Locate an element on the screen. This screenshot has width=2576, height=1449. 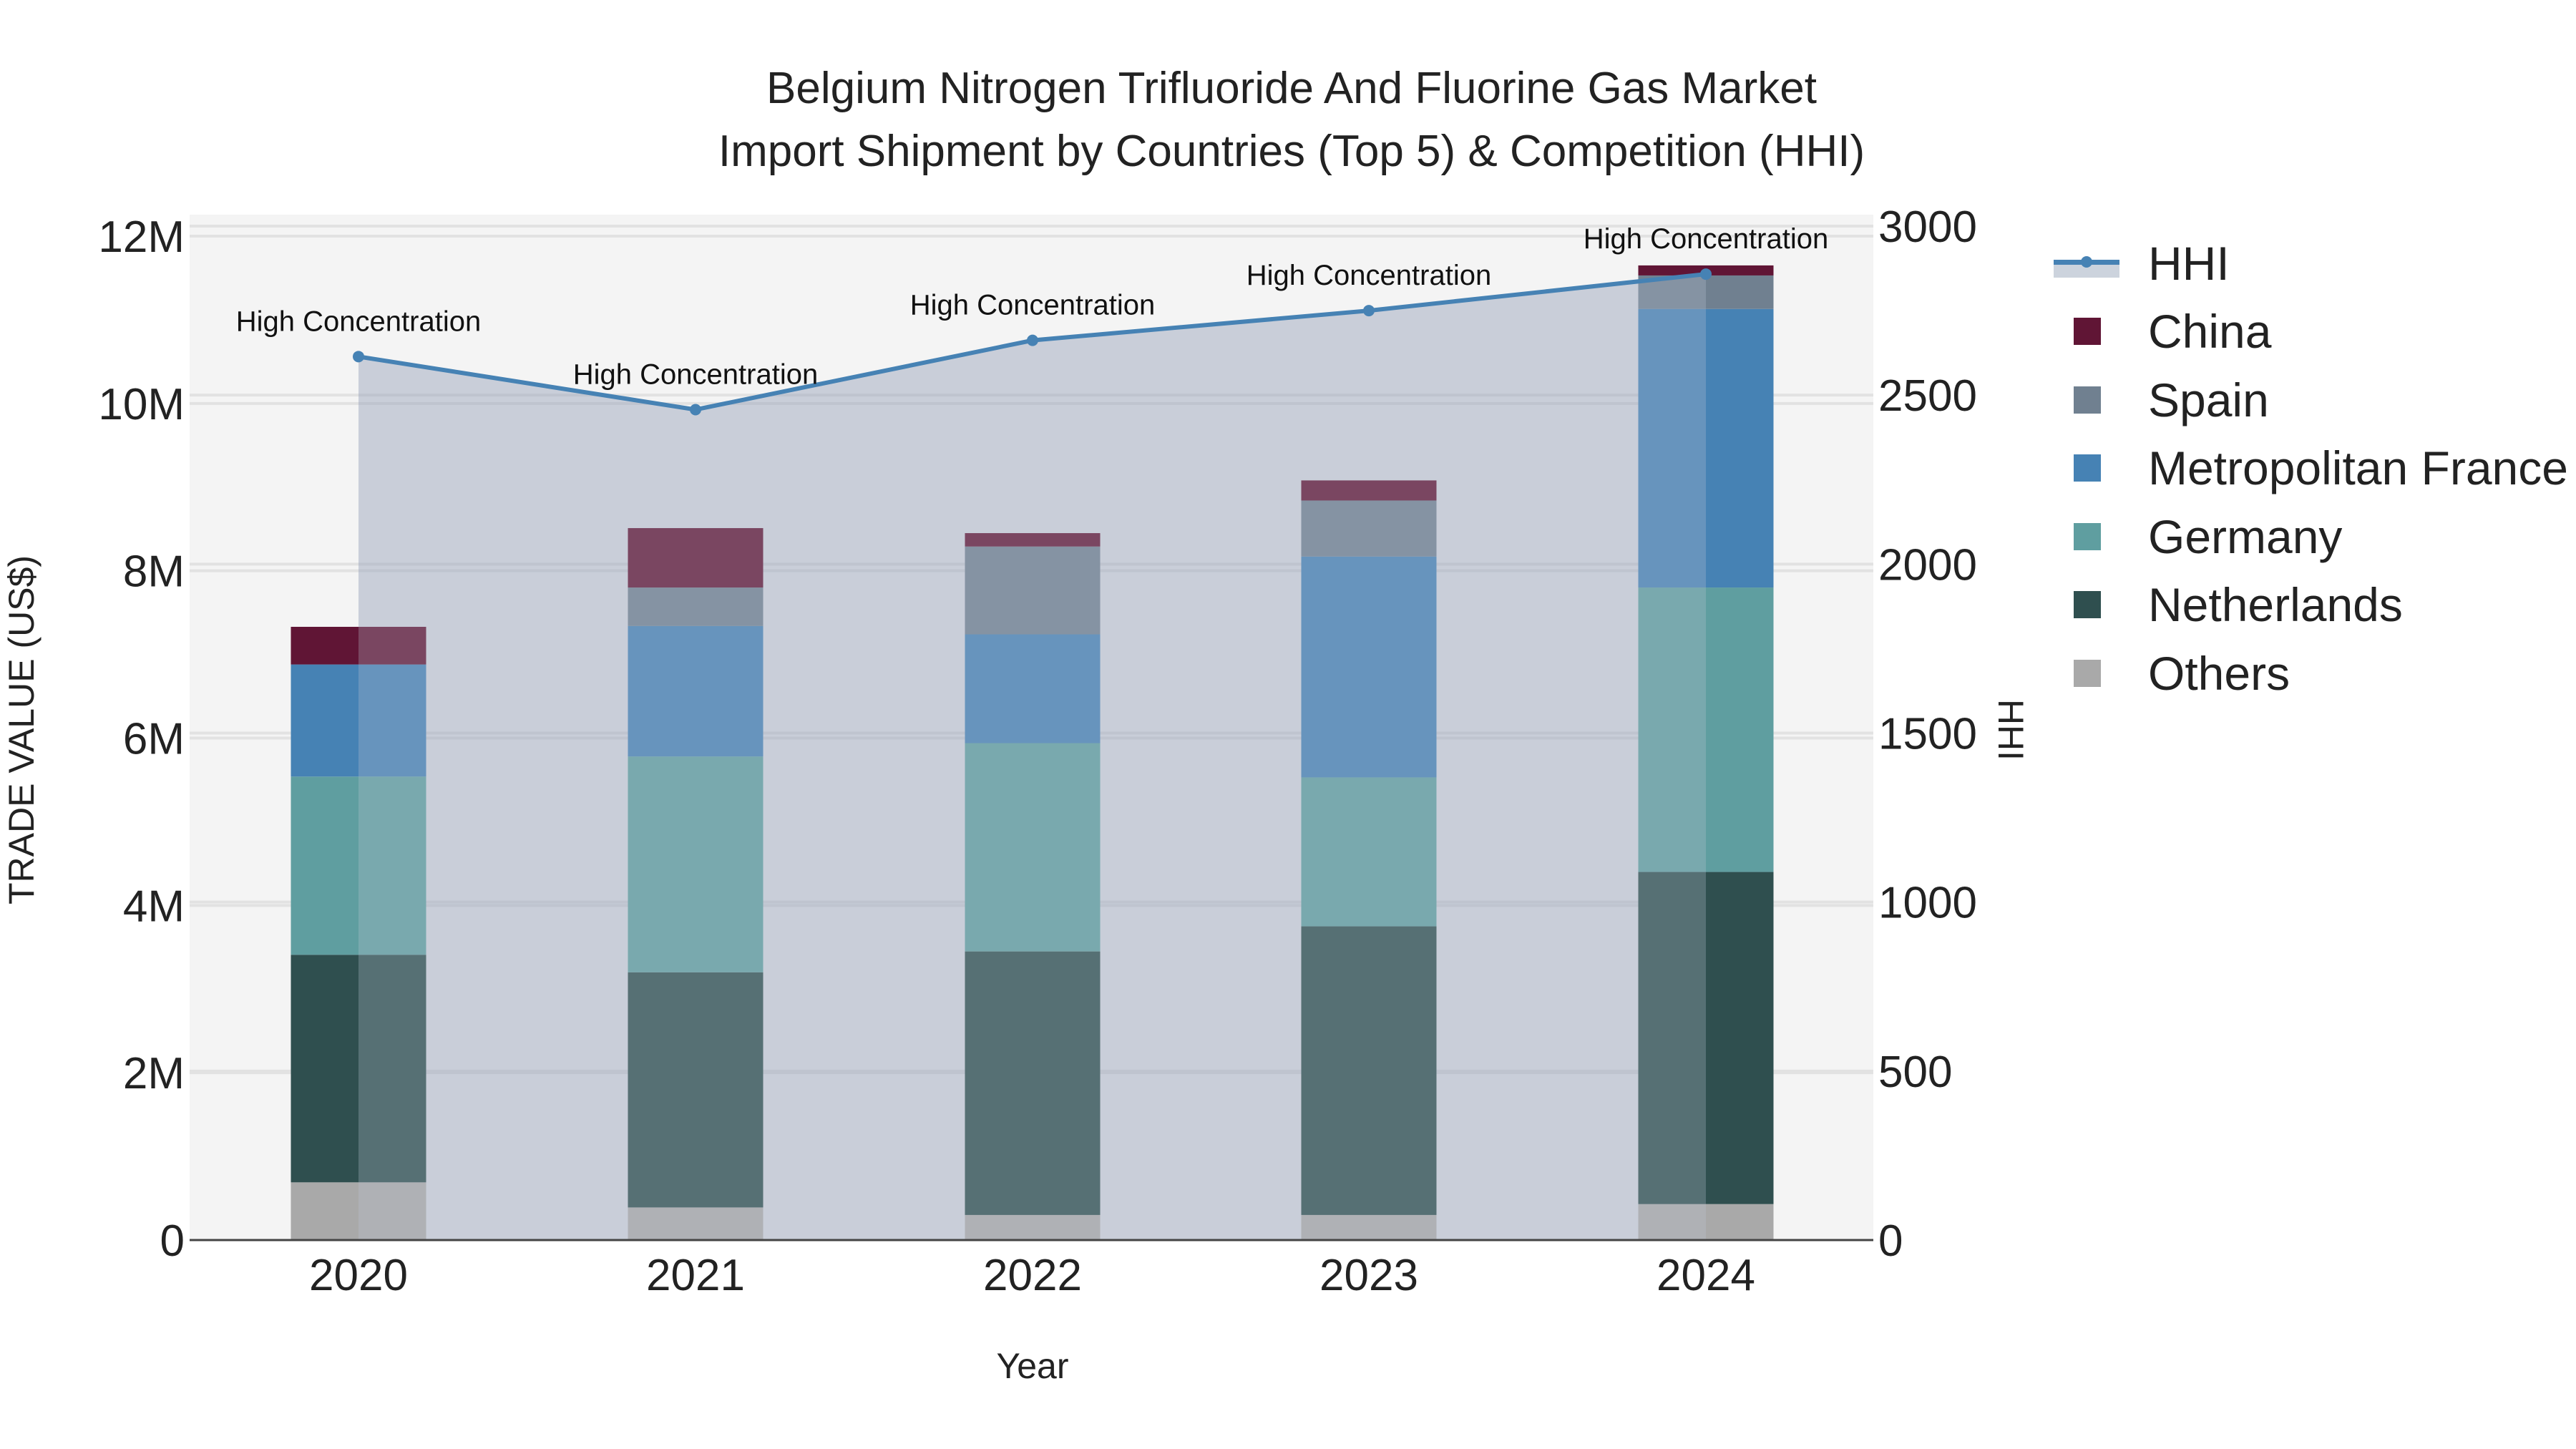
legend-item-metropolitan-france: Metropolitan France is located at coordinates (2311, 468).